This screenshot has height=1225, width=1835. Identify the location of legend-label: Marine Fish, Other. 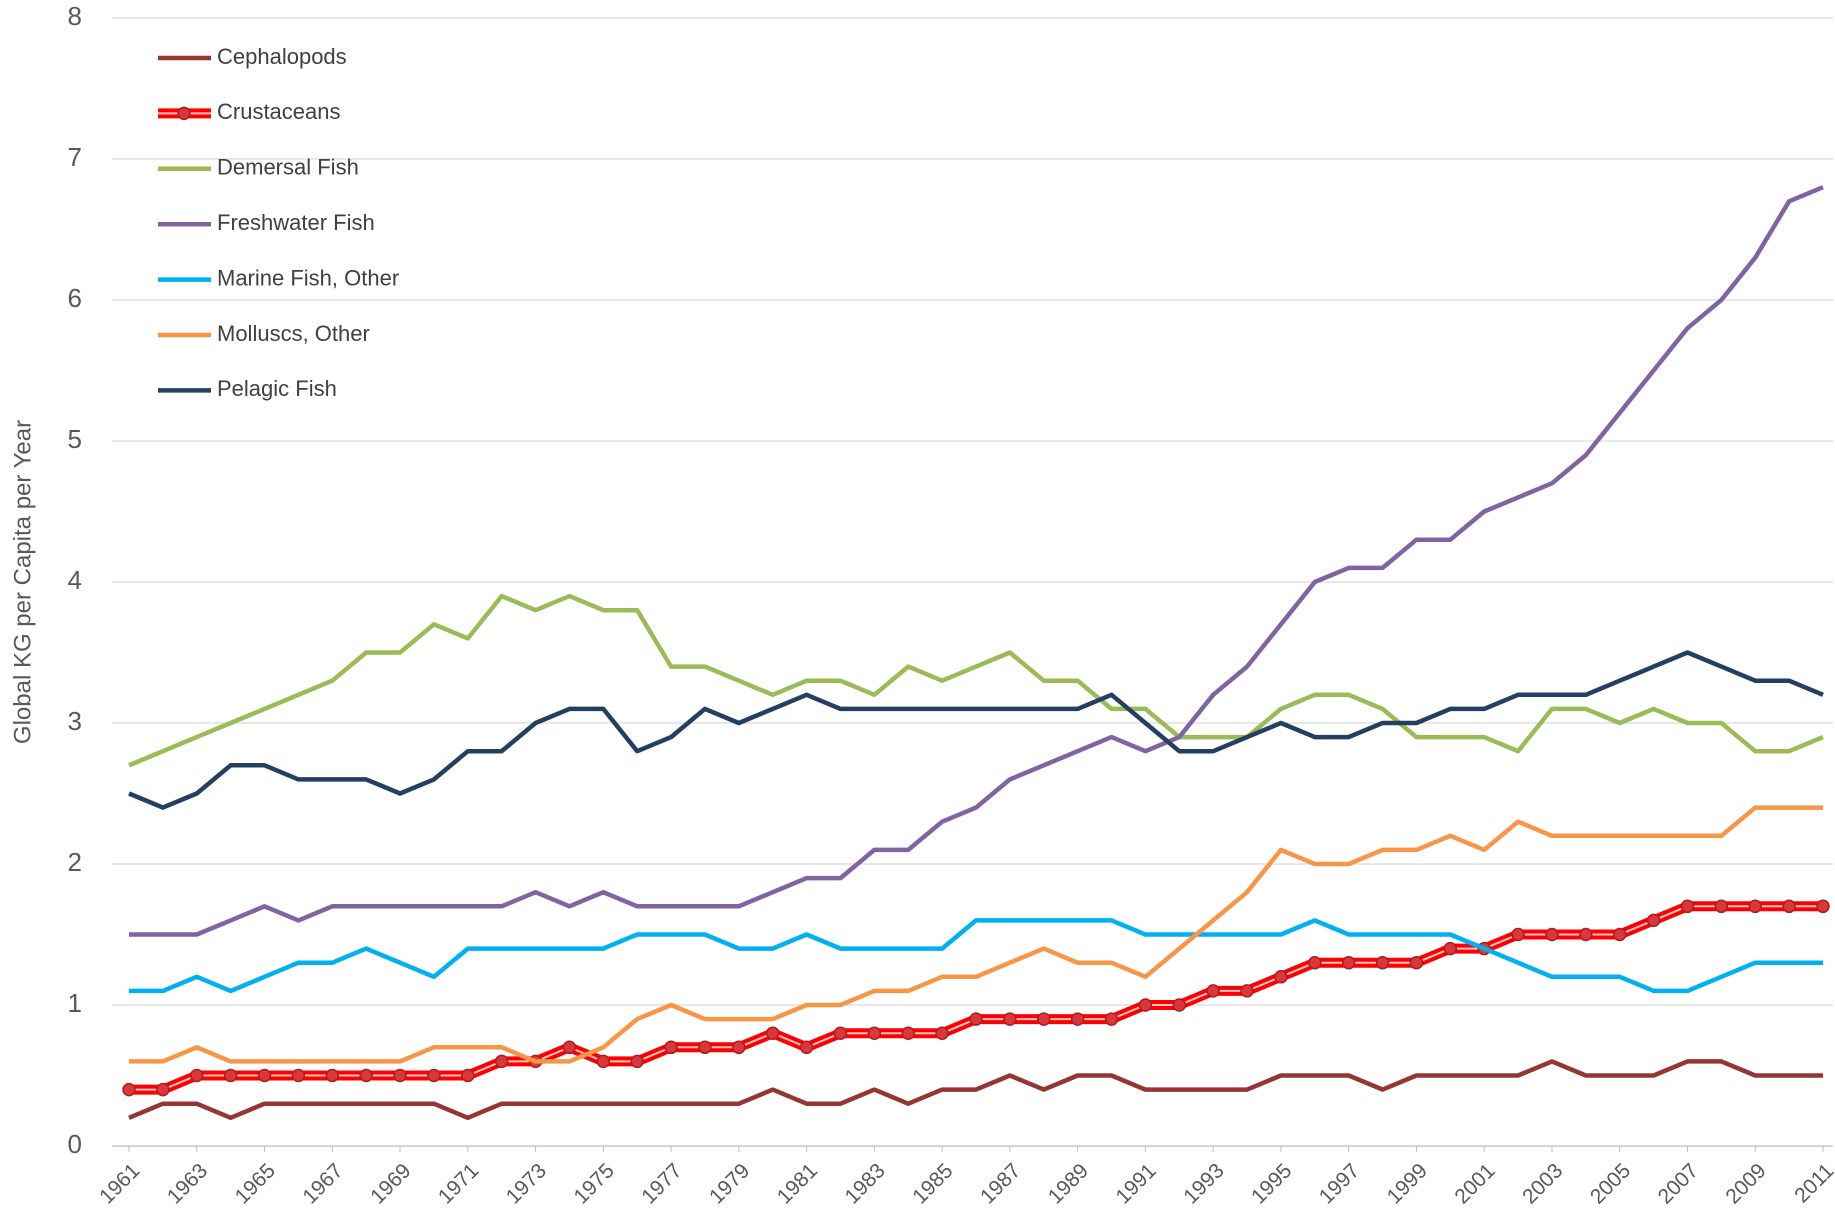
(308, 277).